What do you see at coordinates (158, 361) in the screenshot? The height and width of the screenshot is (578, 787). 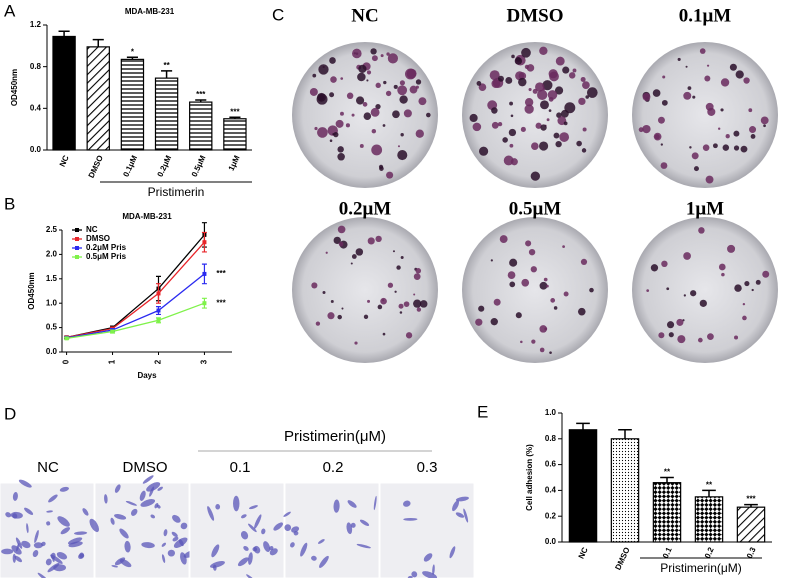 I see `x-tick-label: 2` at bounding box center [158, 361].